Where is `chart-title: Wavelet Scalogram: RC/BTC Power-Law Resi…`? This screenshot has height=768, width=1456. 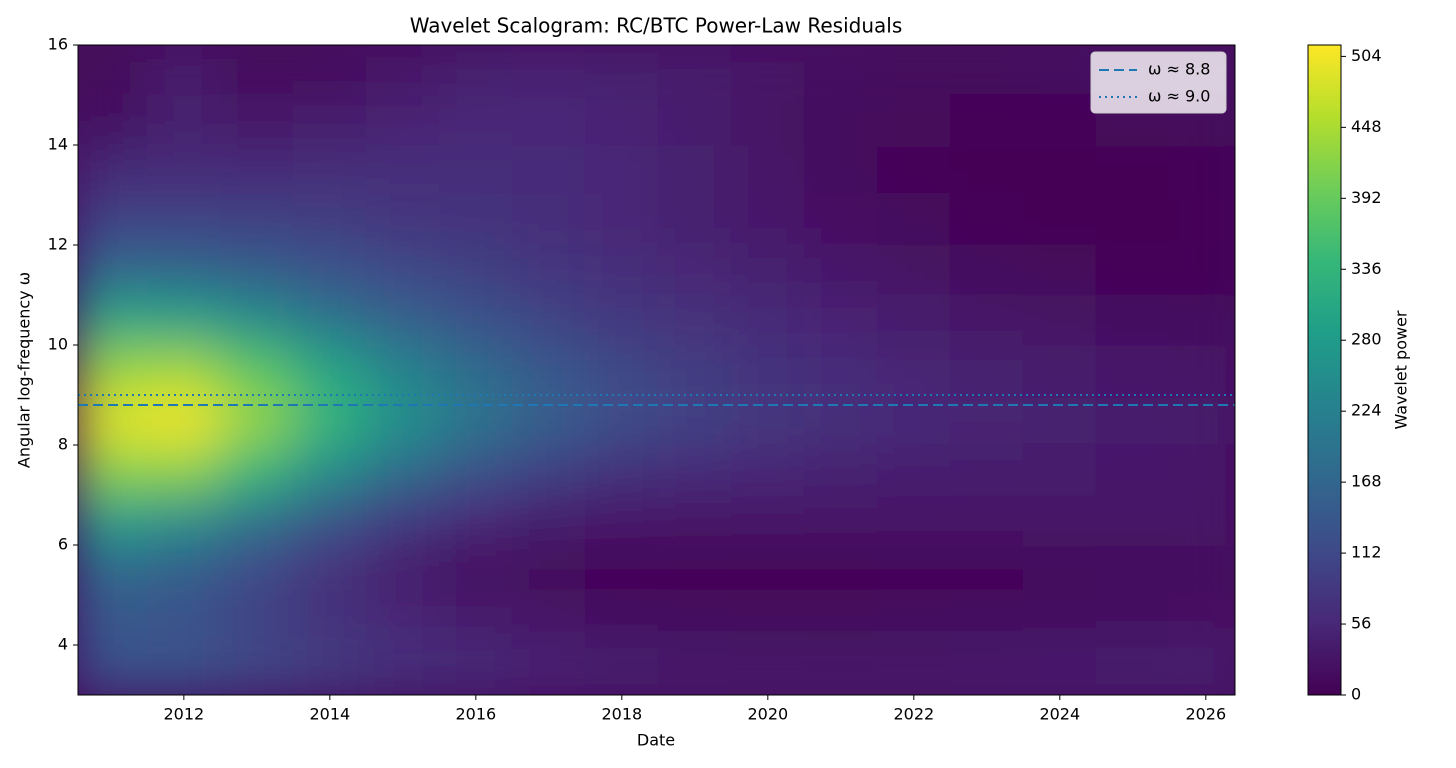 chart-title: Wavelet Scalogram: RC/BTC Power-Law Resi… is located at coordinates (656, 26).